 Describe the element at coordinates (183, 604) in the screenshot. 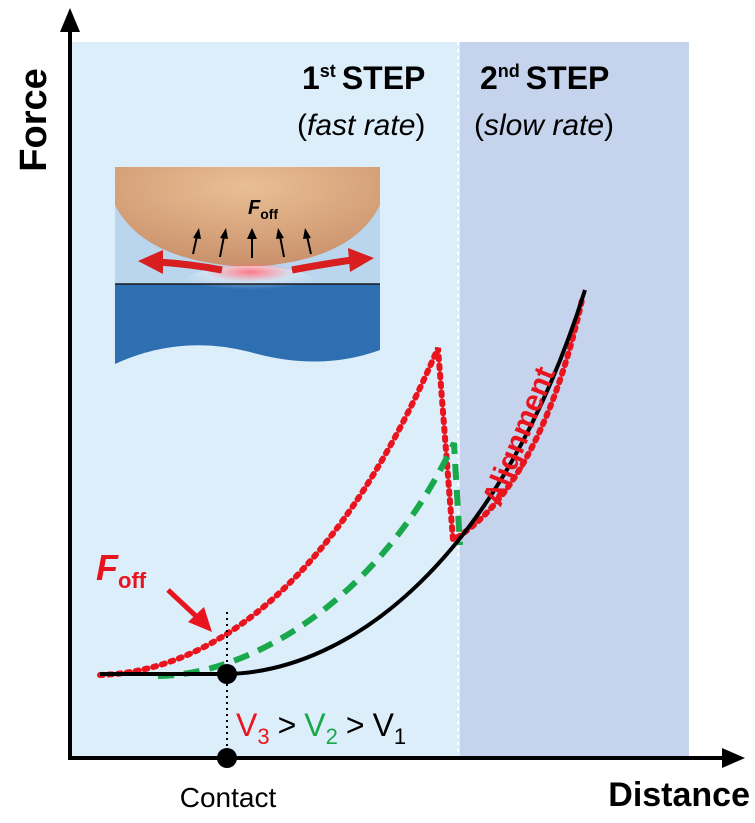

I see `foff-pointer-arrow` at that location.